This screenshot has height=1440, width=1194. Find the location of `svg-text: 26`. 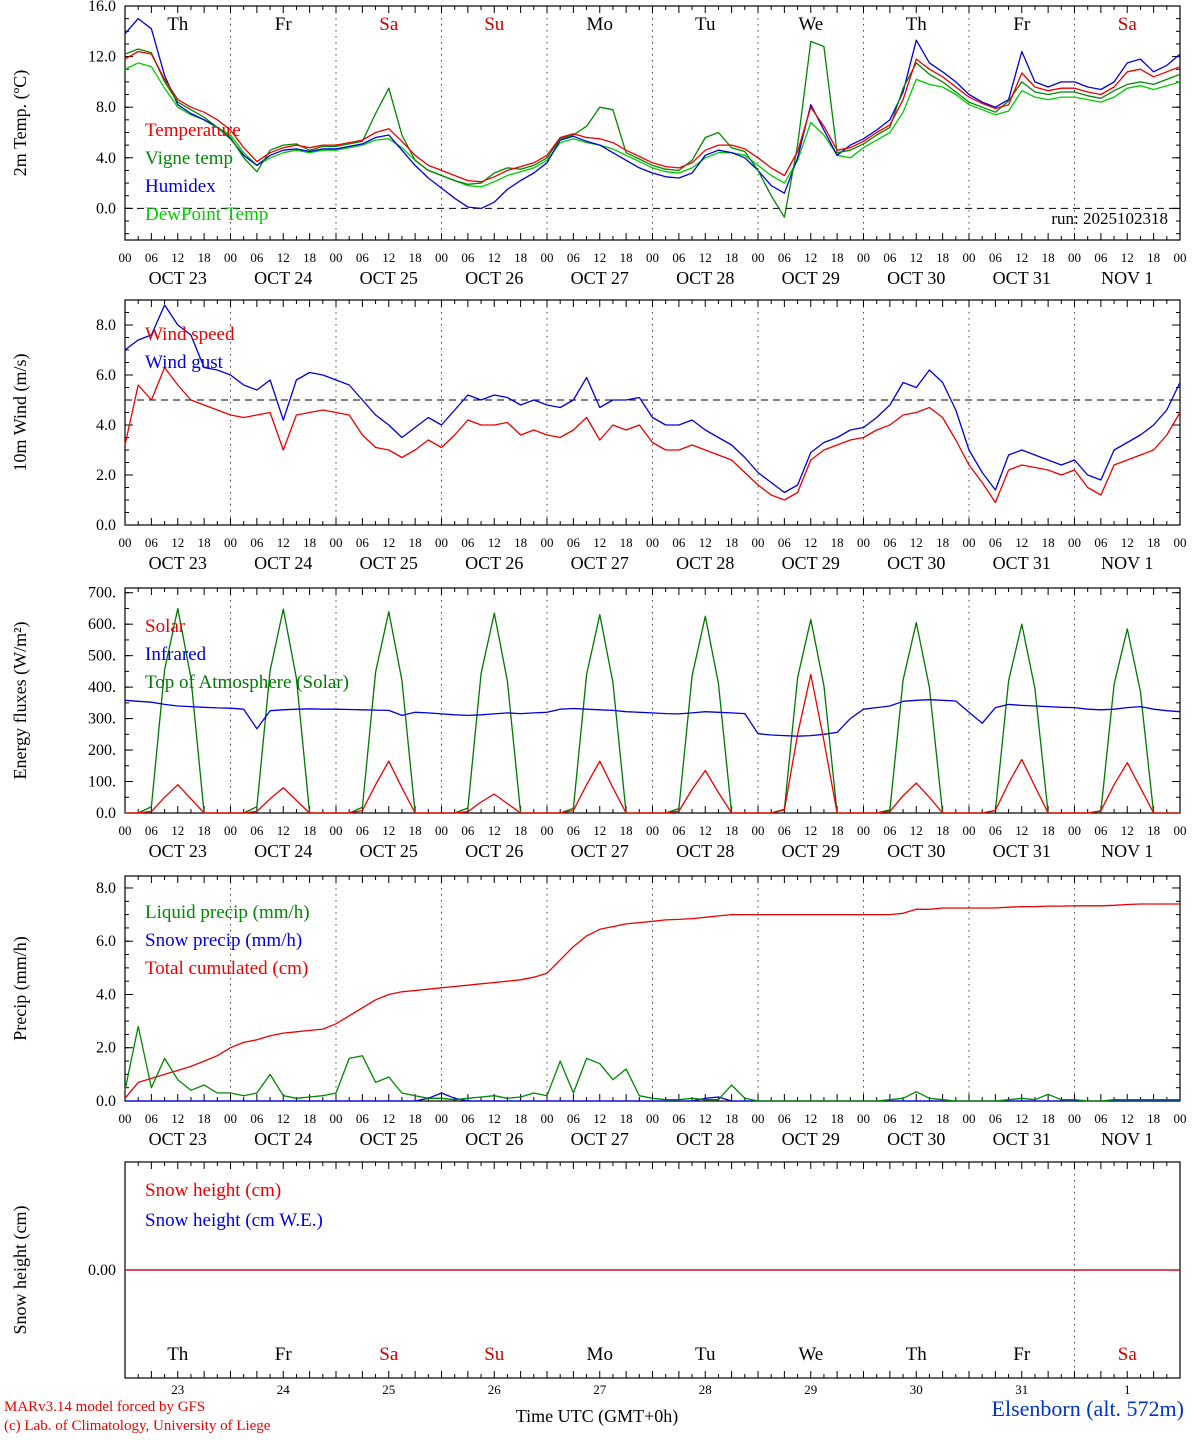

svg-text: 26 is located at coordinates (495, 1389).